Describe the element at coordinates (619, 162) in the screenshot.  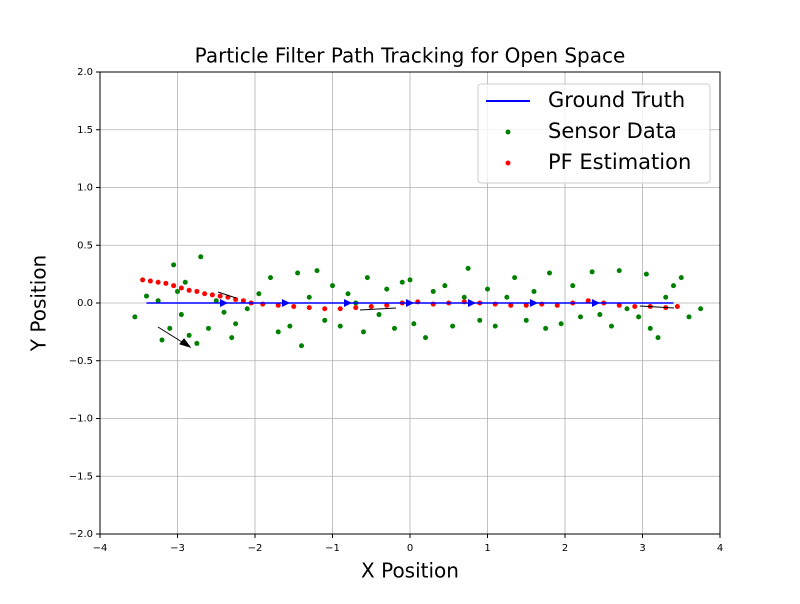
I see `legend-label: PF Estimation` at that location.